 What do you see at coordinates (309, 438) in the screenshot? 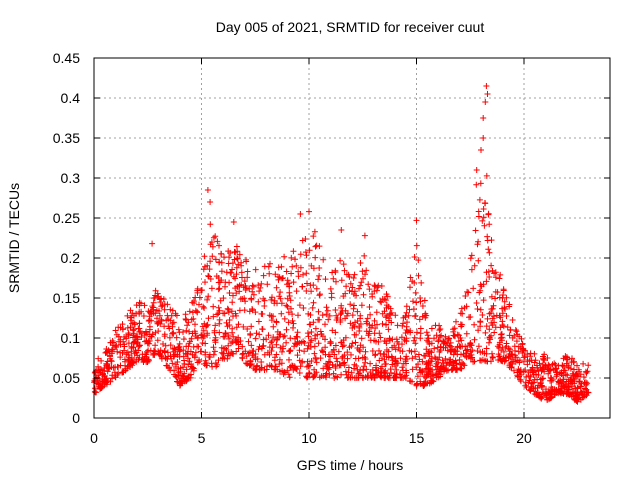
I see `x-tick-label: 10` at bounding box center [309, 438].